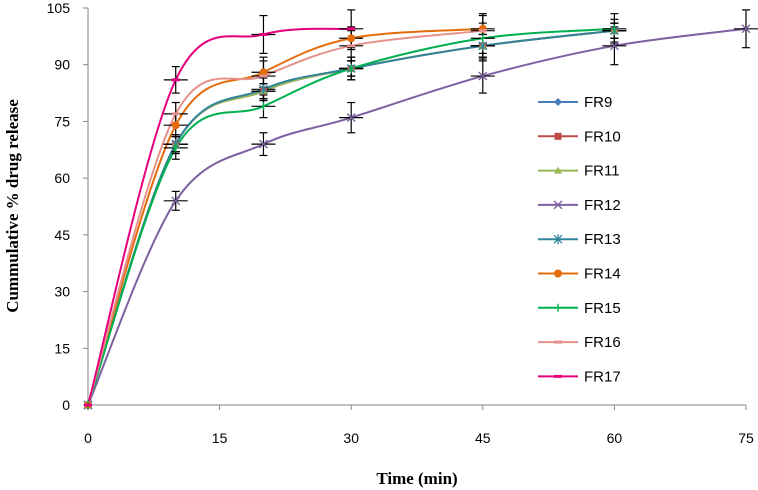  I want to click on legend-item-fr16: FR16, so click(579, 342).